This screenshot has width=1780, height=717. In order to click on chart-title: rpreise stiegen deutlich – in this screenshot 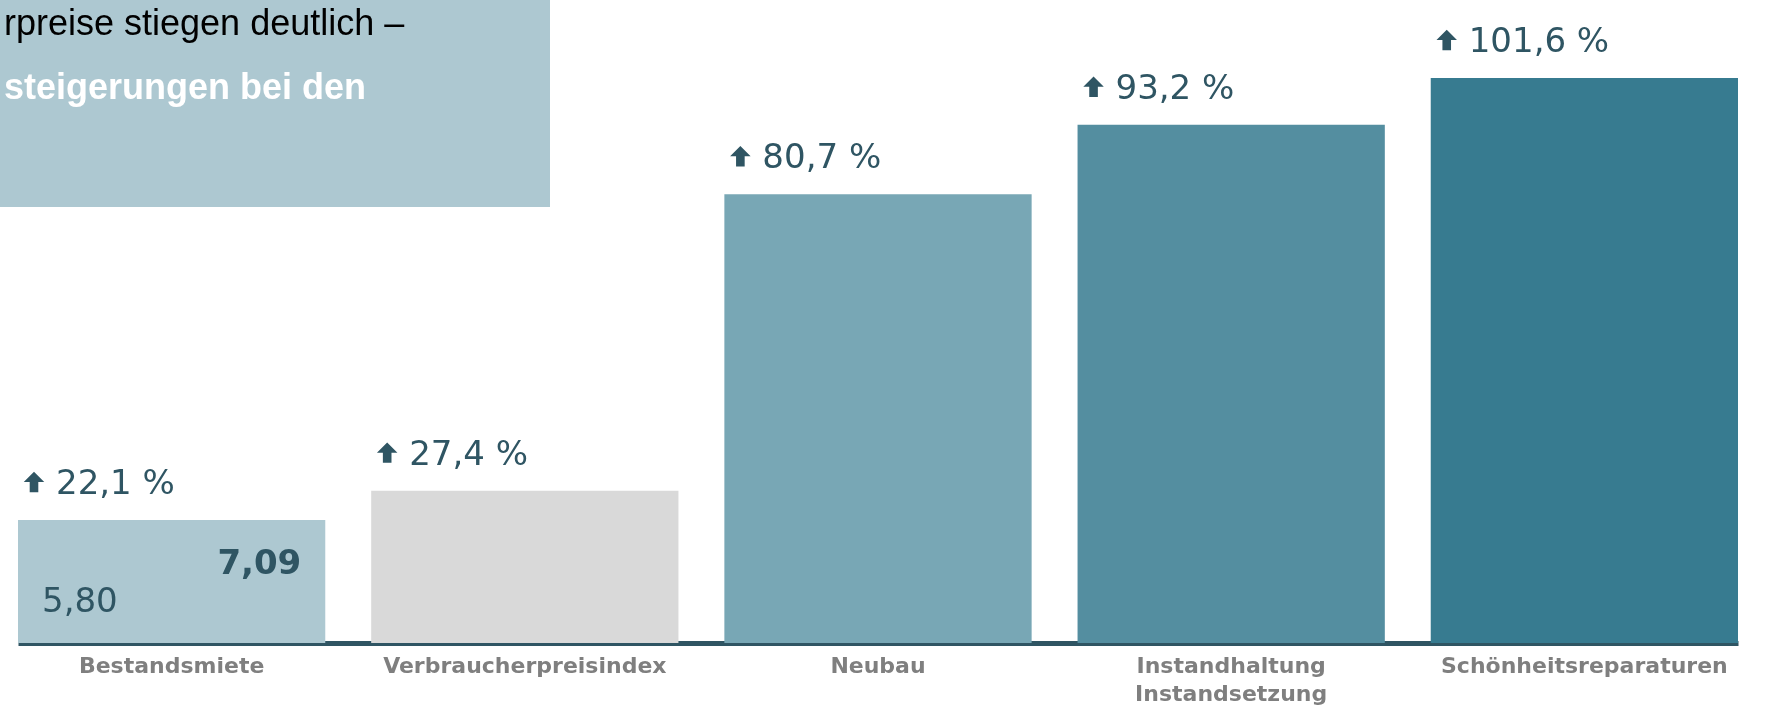, I will do `click(205, 23)`.